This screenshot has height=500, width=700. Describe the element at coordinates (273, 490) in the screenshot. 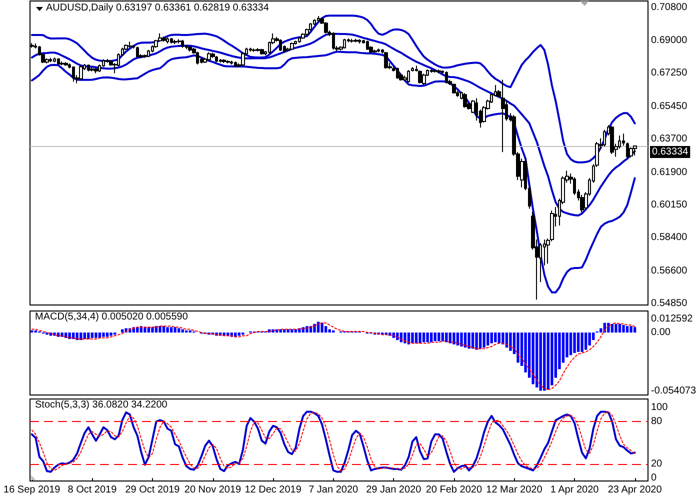

I see `x-tick-label: 12 Dec 2019` at that location.